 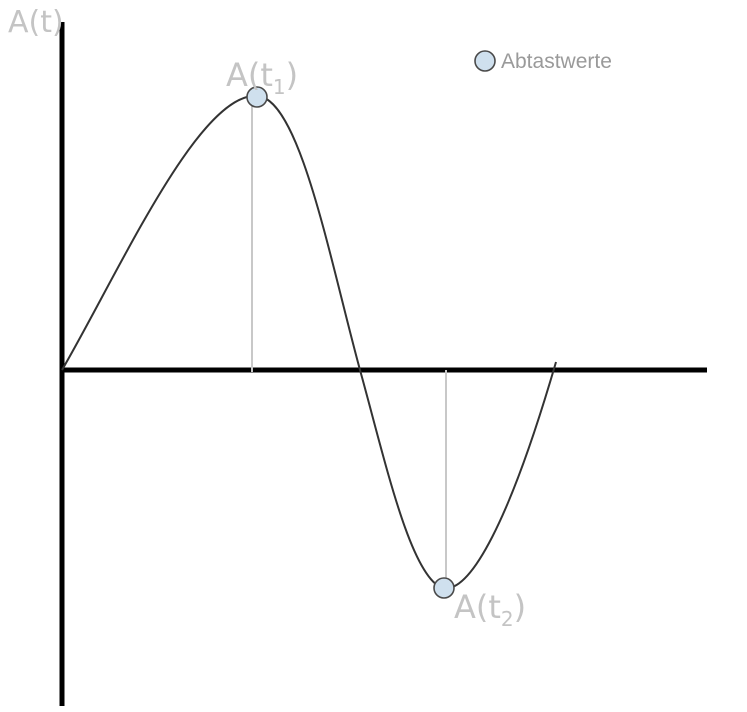 What do you see at coordinates (490, 609) in the screenshot?
I see `sample-label-2: A(t2)` at bounding box center [490, 609].